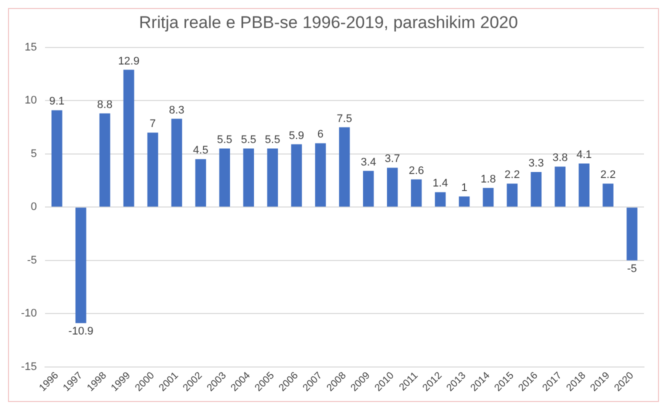 This screenshot has width=667, height=410. I want to click on data-label: 8.3, so click(176, 110).